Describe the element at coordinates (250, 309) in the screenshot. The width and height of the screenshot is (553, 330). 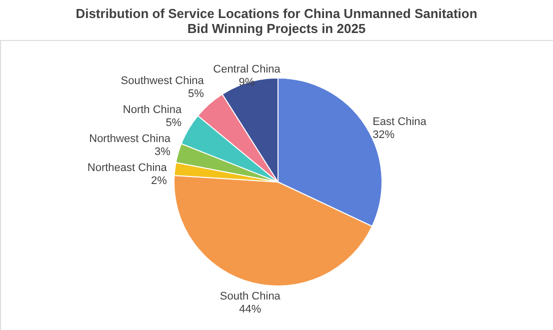
I see `data-label: 44%` at that location.